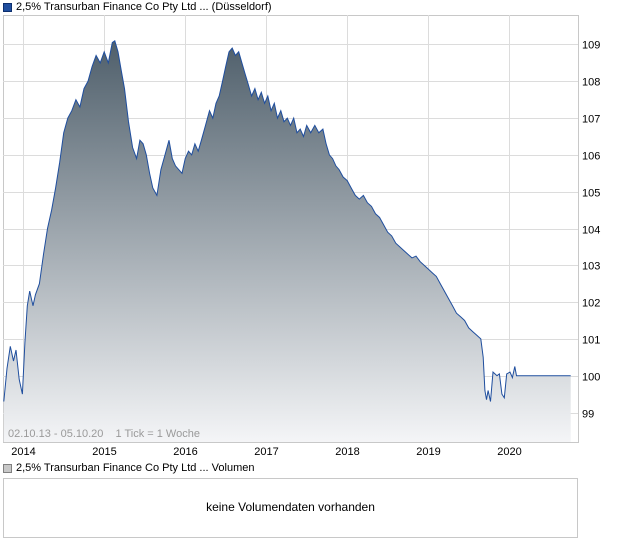  I want to click on y-tick-label: 104, so click(591, 231).